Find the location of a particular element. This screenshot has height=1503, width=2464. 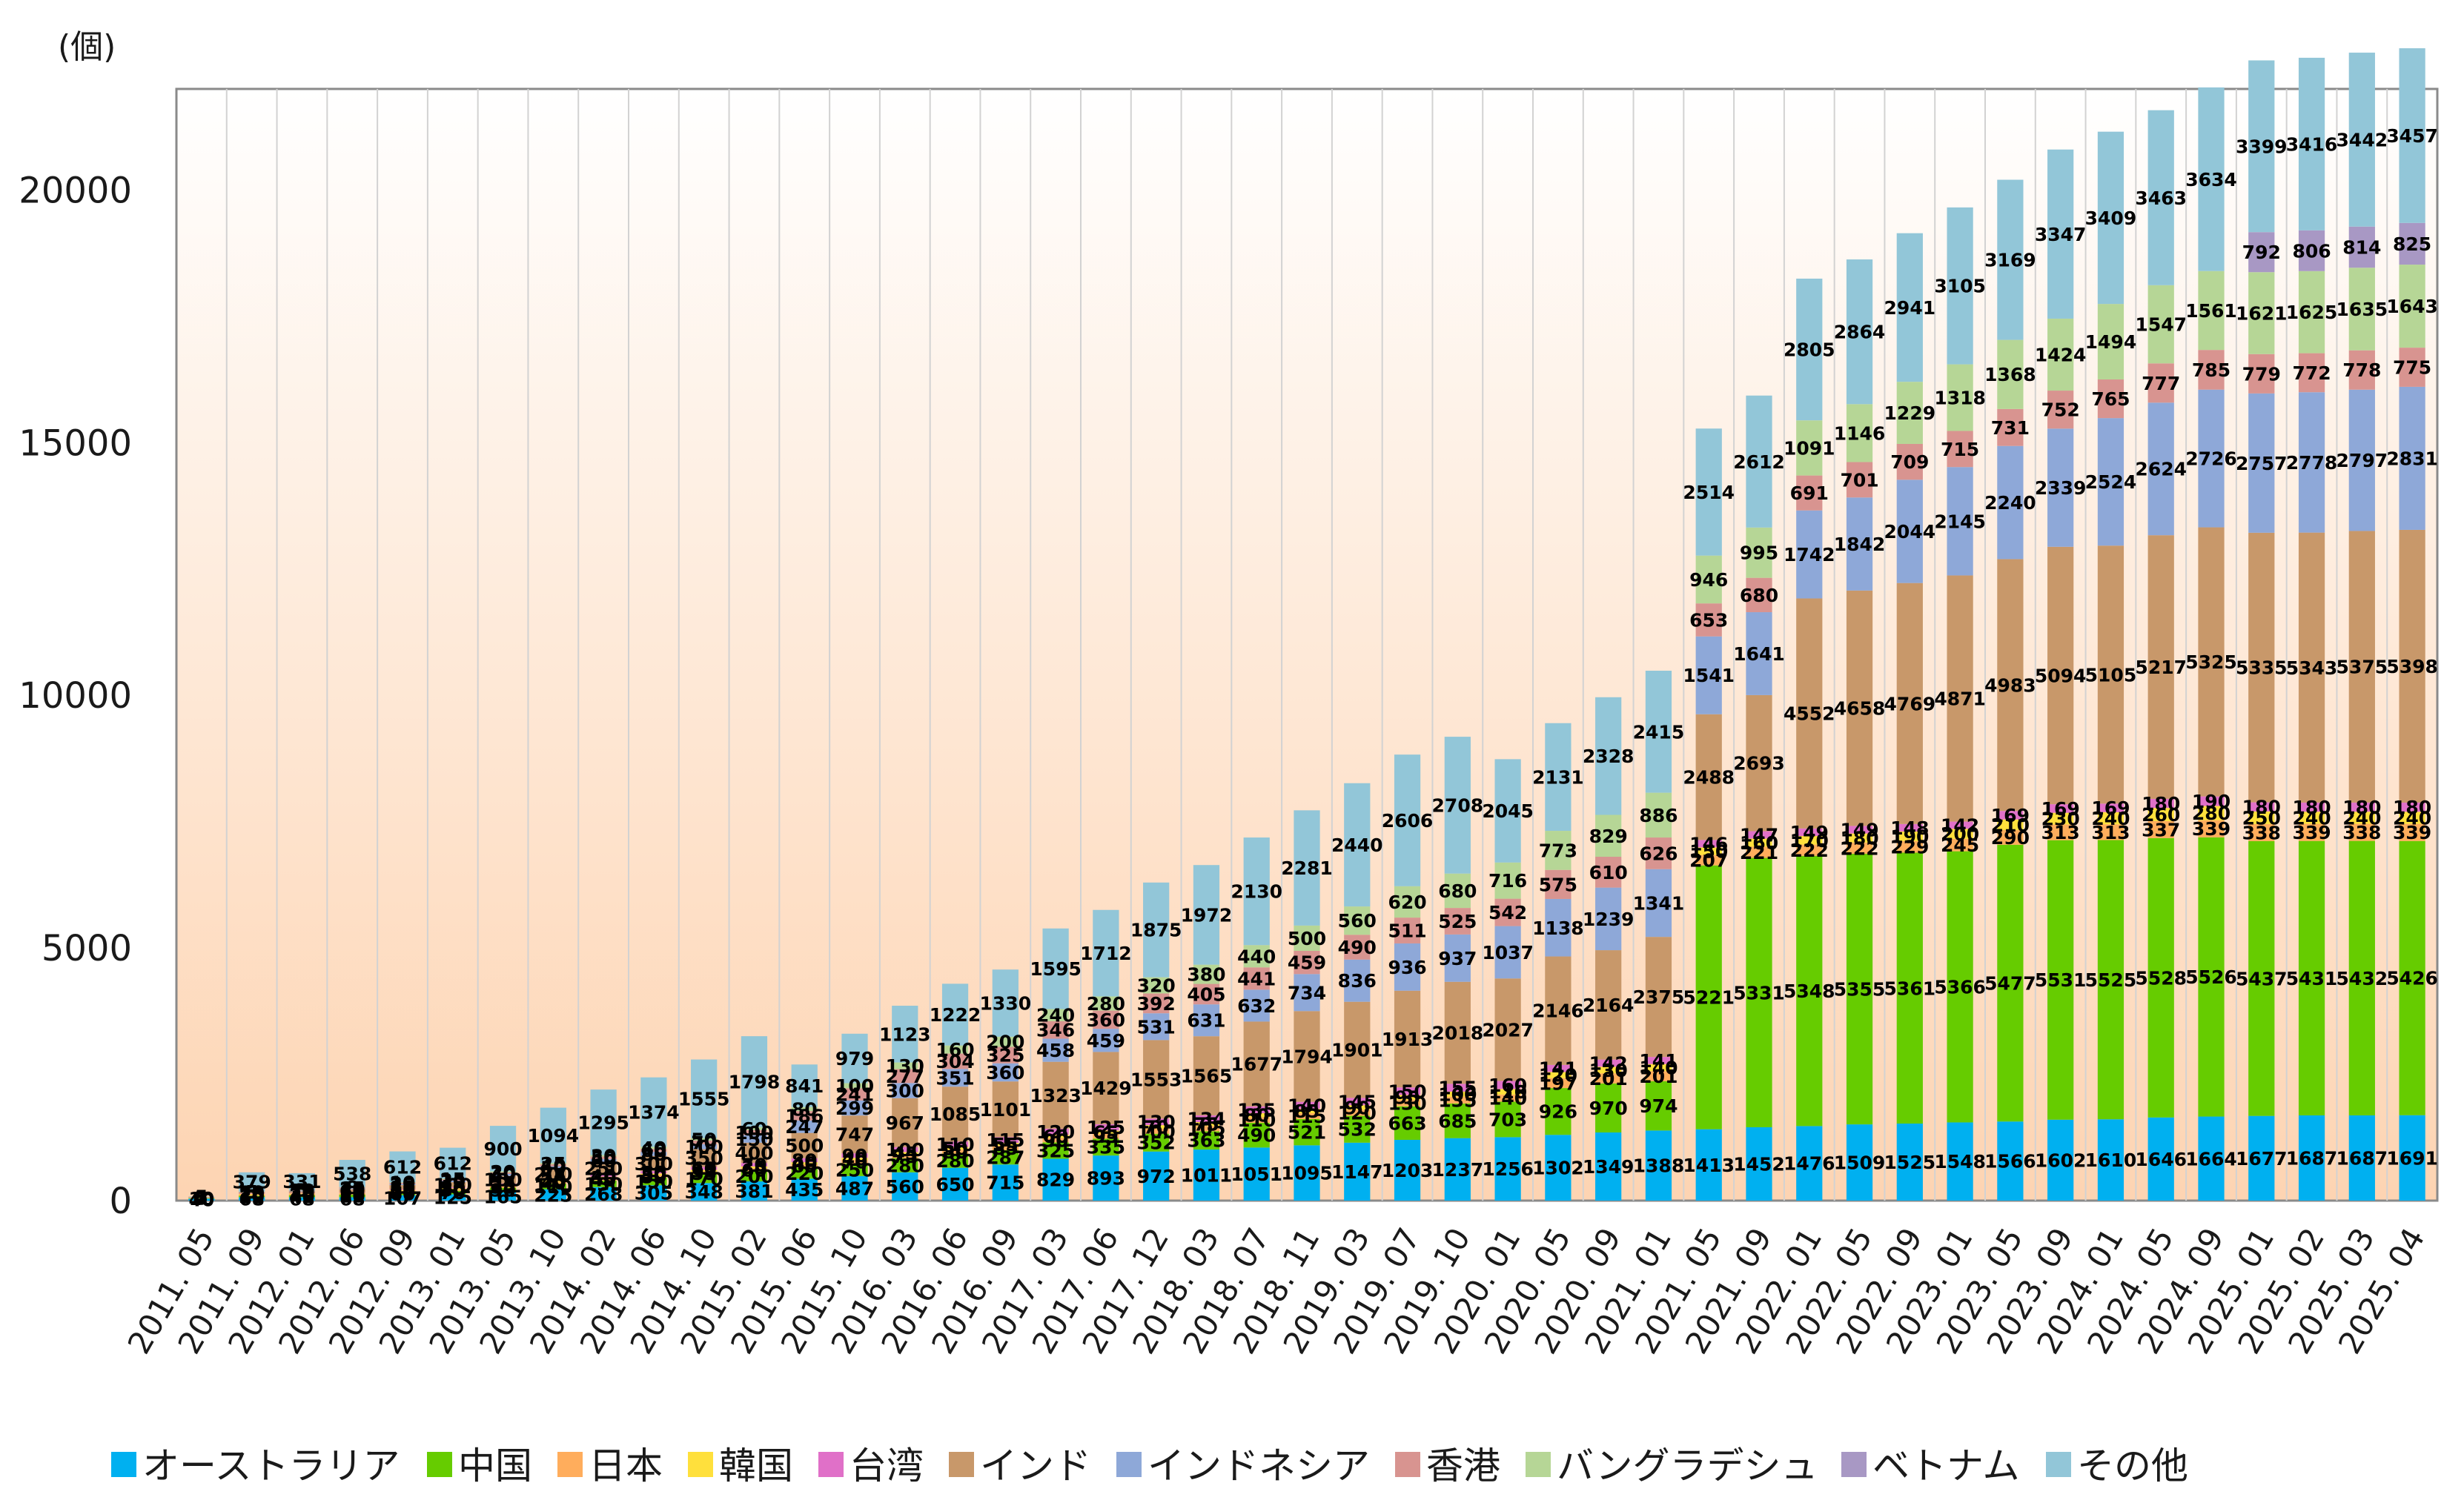

data-label: 5331 is located at coordinates (1759, 992).